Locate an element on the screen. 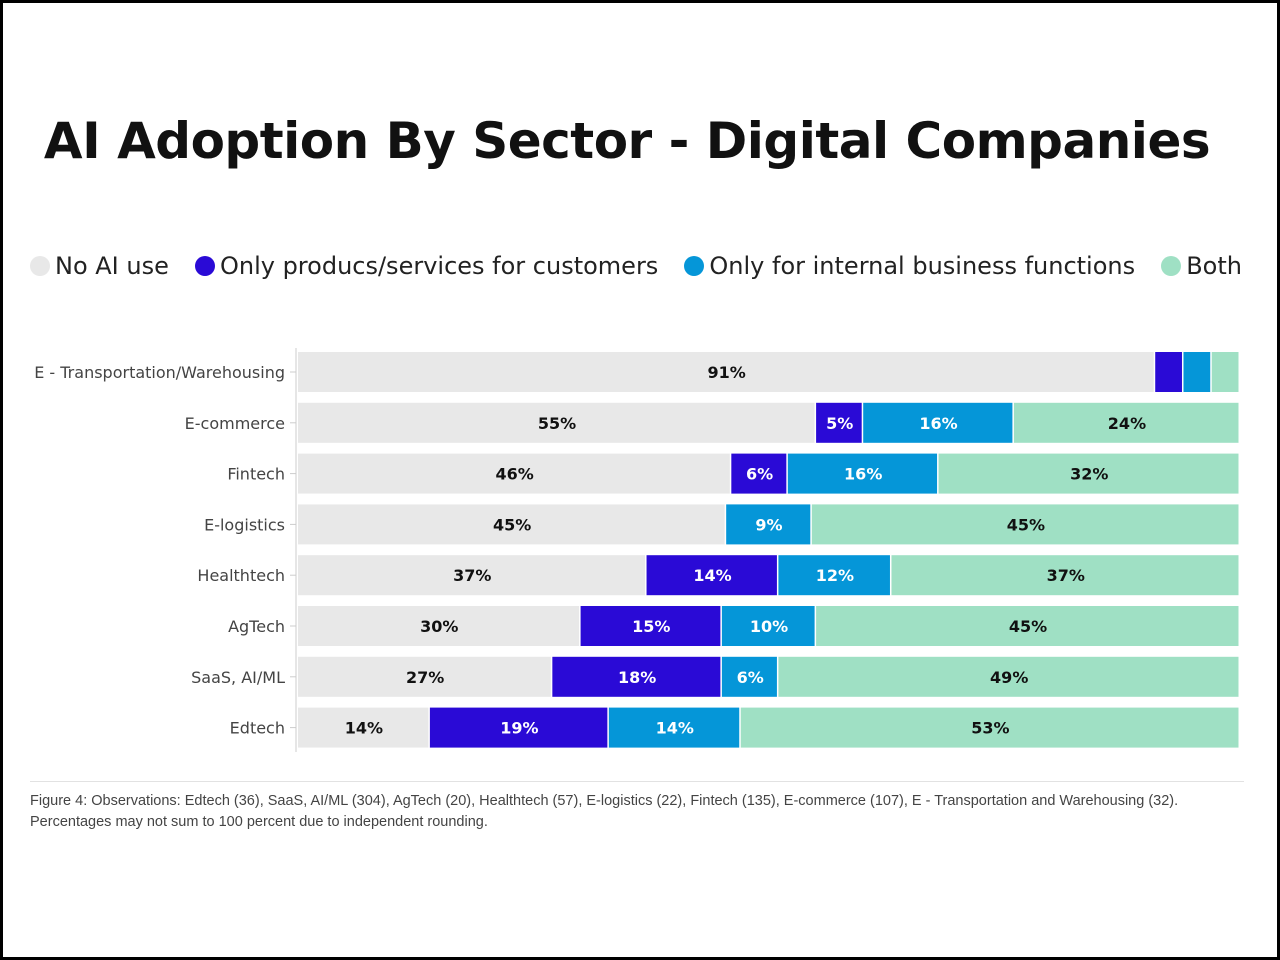 This screenshot has height=960, width=1280. legend-label: Both is located at coordinates (1214, 266).